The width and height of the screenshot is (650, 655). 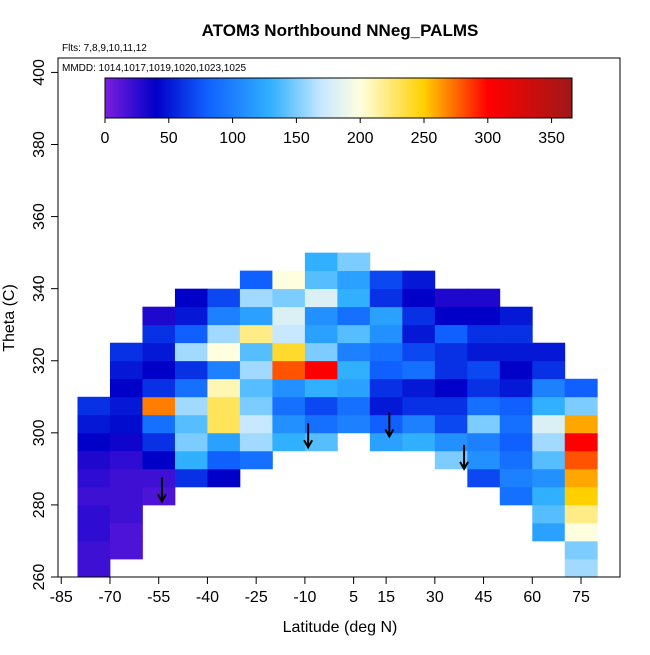 I want to click on y-tick-label: 340, so click(x=39, y=288).